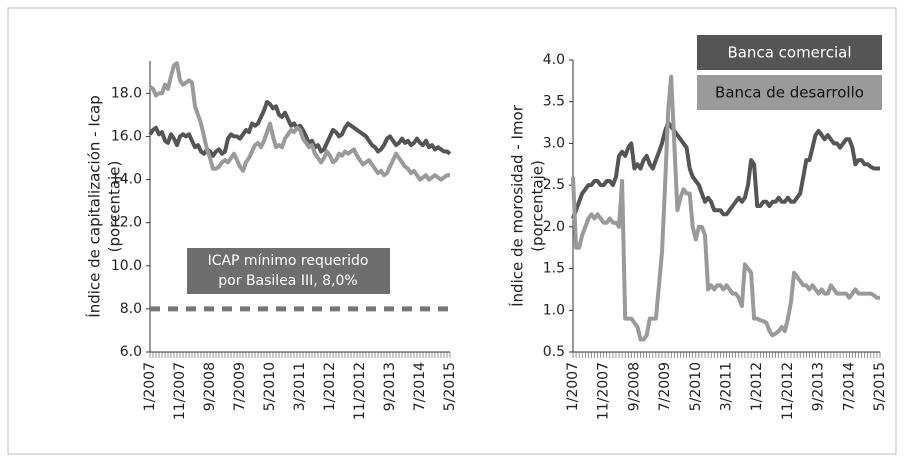 The width and height of the screenshot is (905, 462). What do you see at coordinates (554, 102) in the screenshot?
I see `y-tick-label: 3.5` at bounding box center [554, 102].